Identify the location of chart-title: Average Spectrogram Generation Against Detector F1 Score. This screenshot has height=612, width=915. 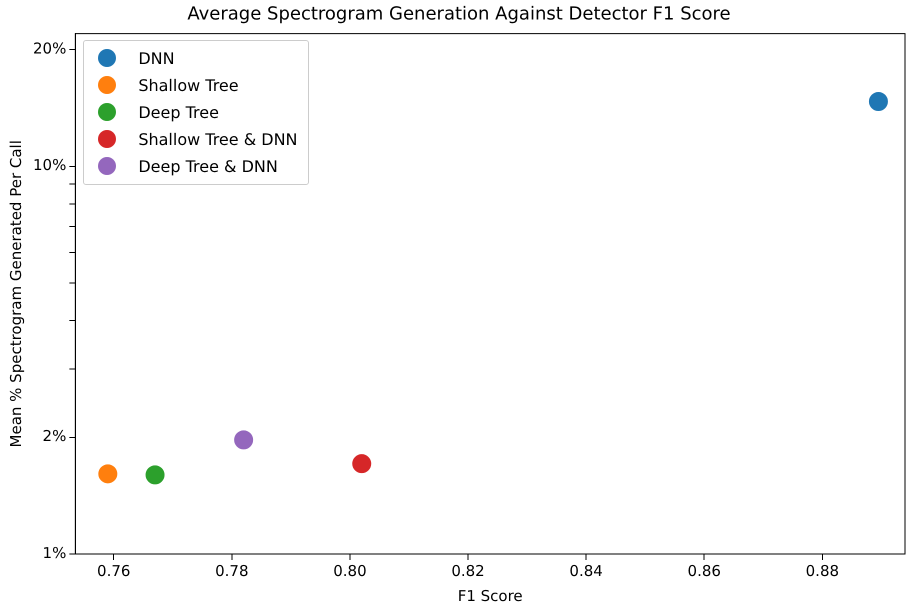
(459, 13).